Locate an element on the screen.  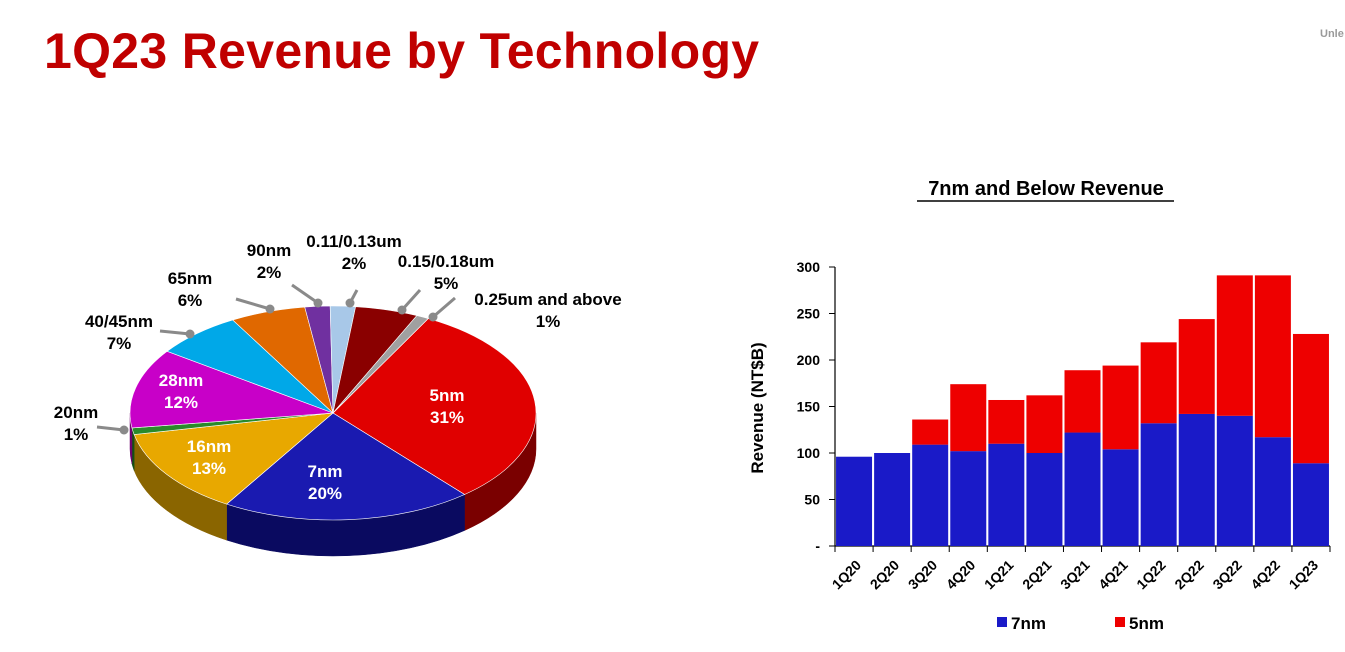
bar-5nm-3Q22 is located at coordinates (1234, 345).